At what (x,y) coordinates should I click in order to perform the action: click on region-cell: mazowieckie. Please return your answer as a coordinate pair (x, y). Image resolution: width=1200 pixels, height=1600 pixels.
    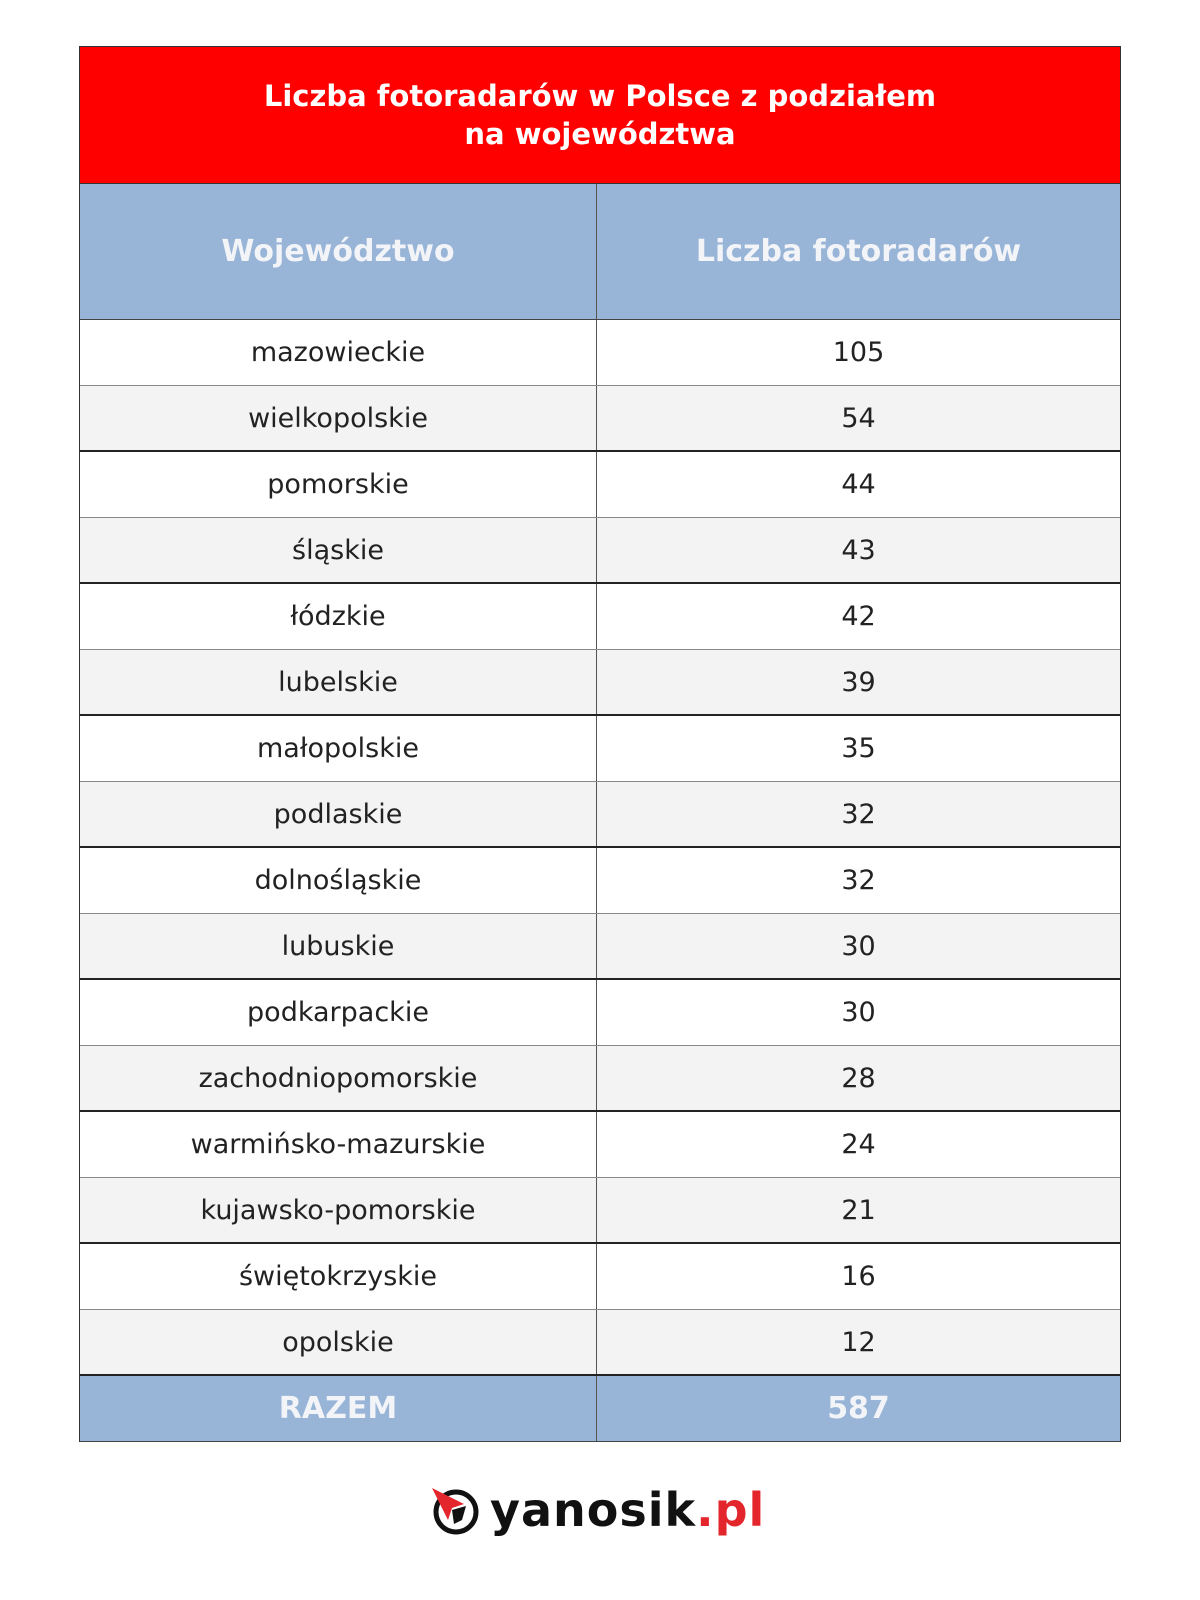
    Looking at the image, I should click on (338, 352).